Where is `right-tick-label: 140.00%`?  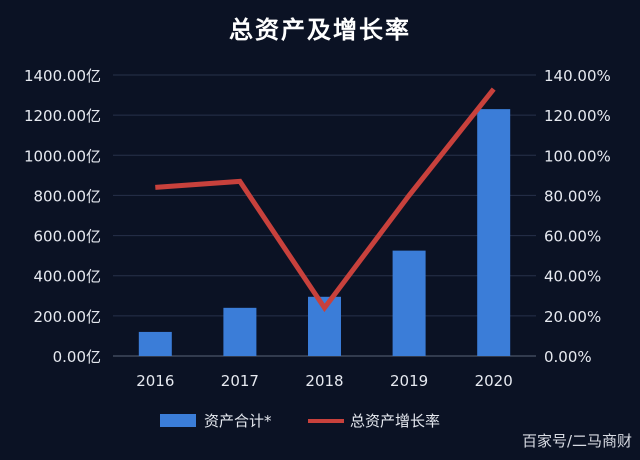 right-tick-label: 140.00% is located at coordinates (577, 76).